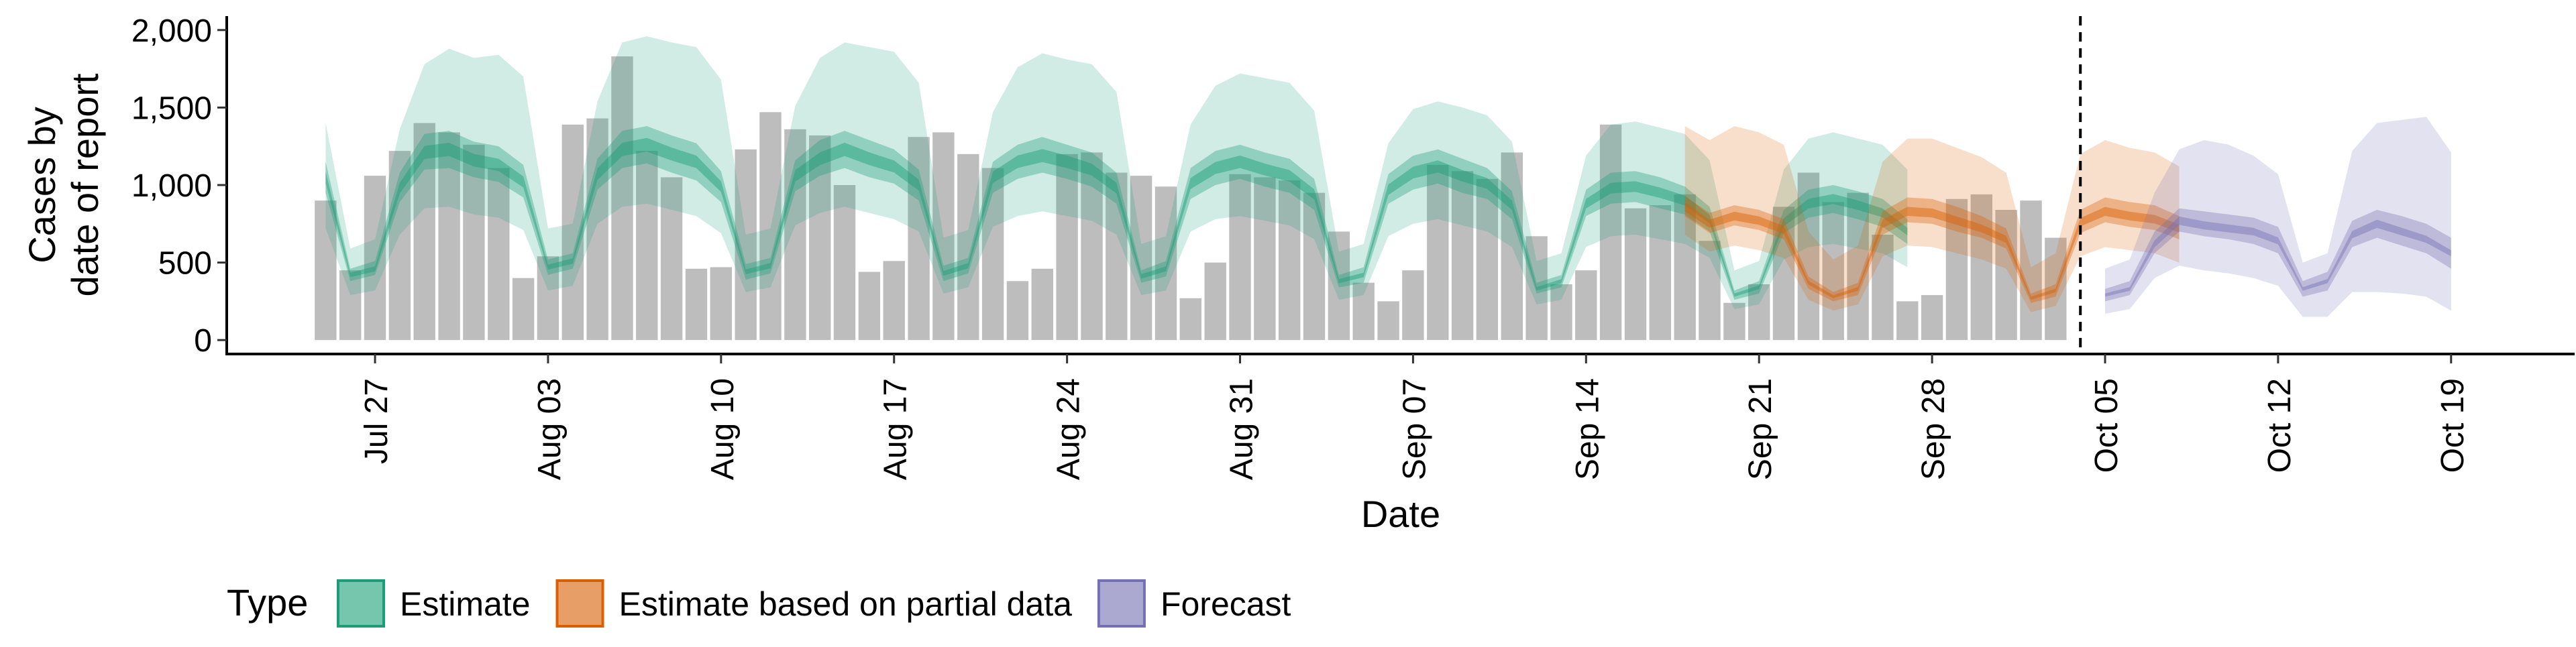 Image resolution: width=2576 pixels, height=647 pixels. Describe the element at coordinates (1414, 429) in the screenshot. I see `x-tick-label: Sep 07` at that location.